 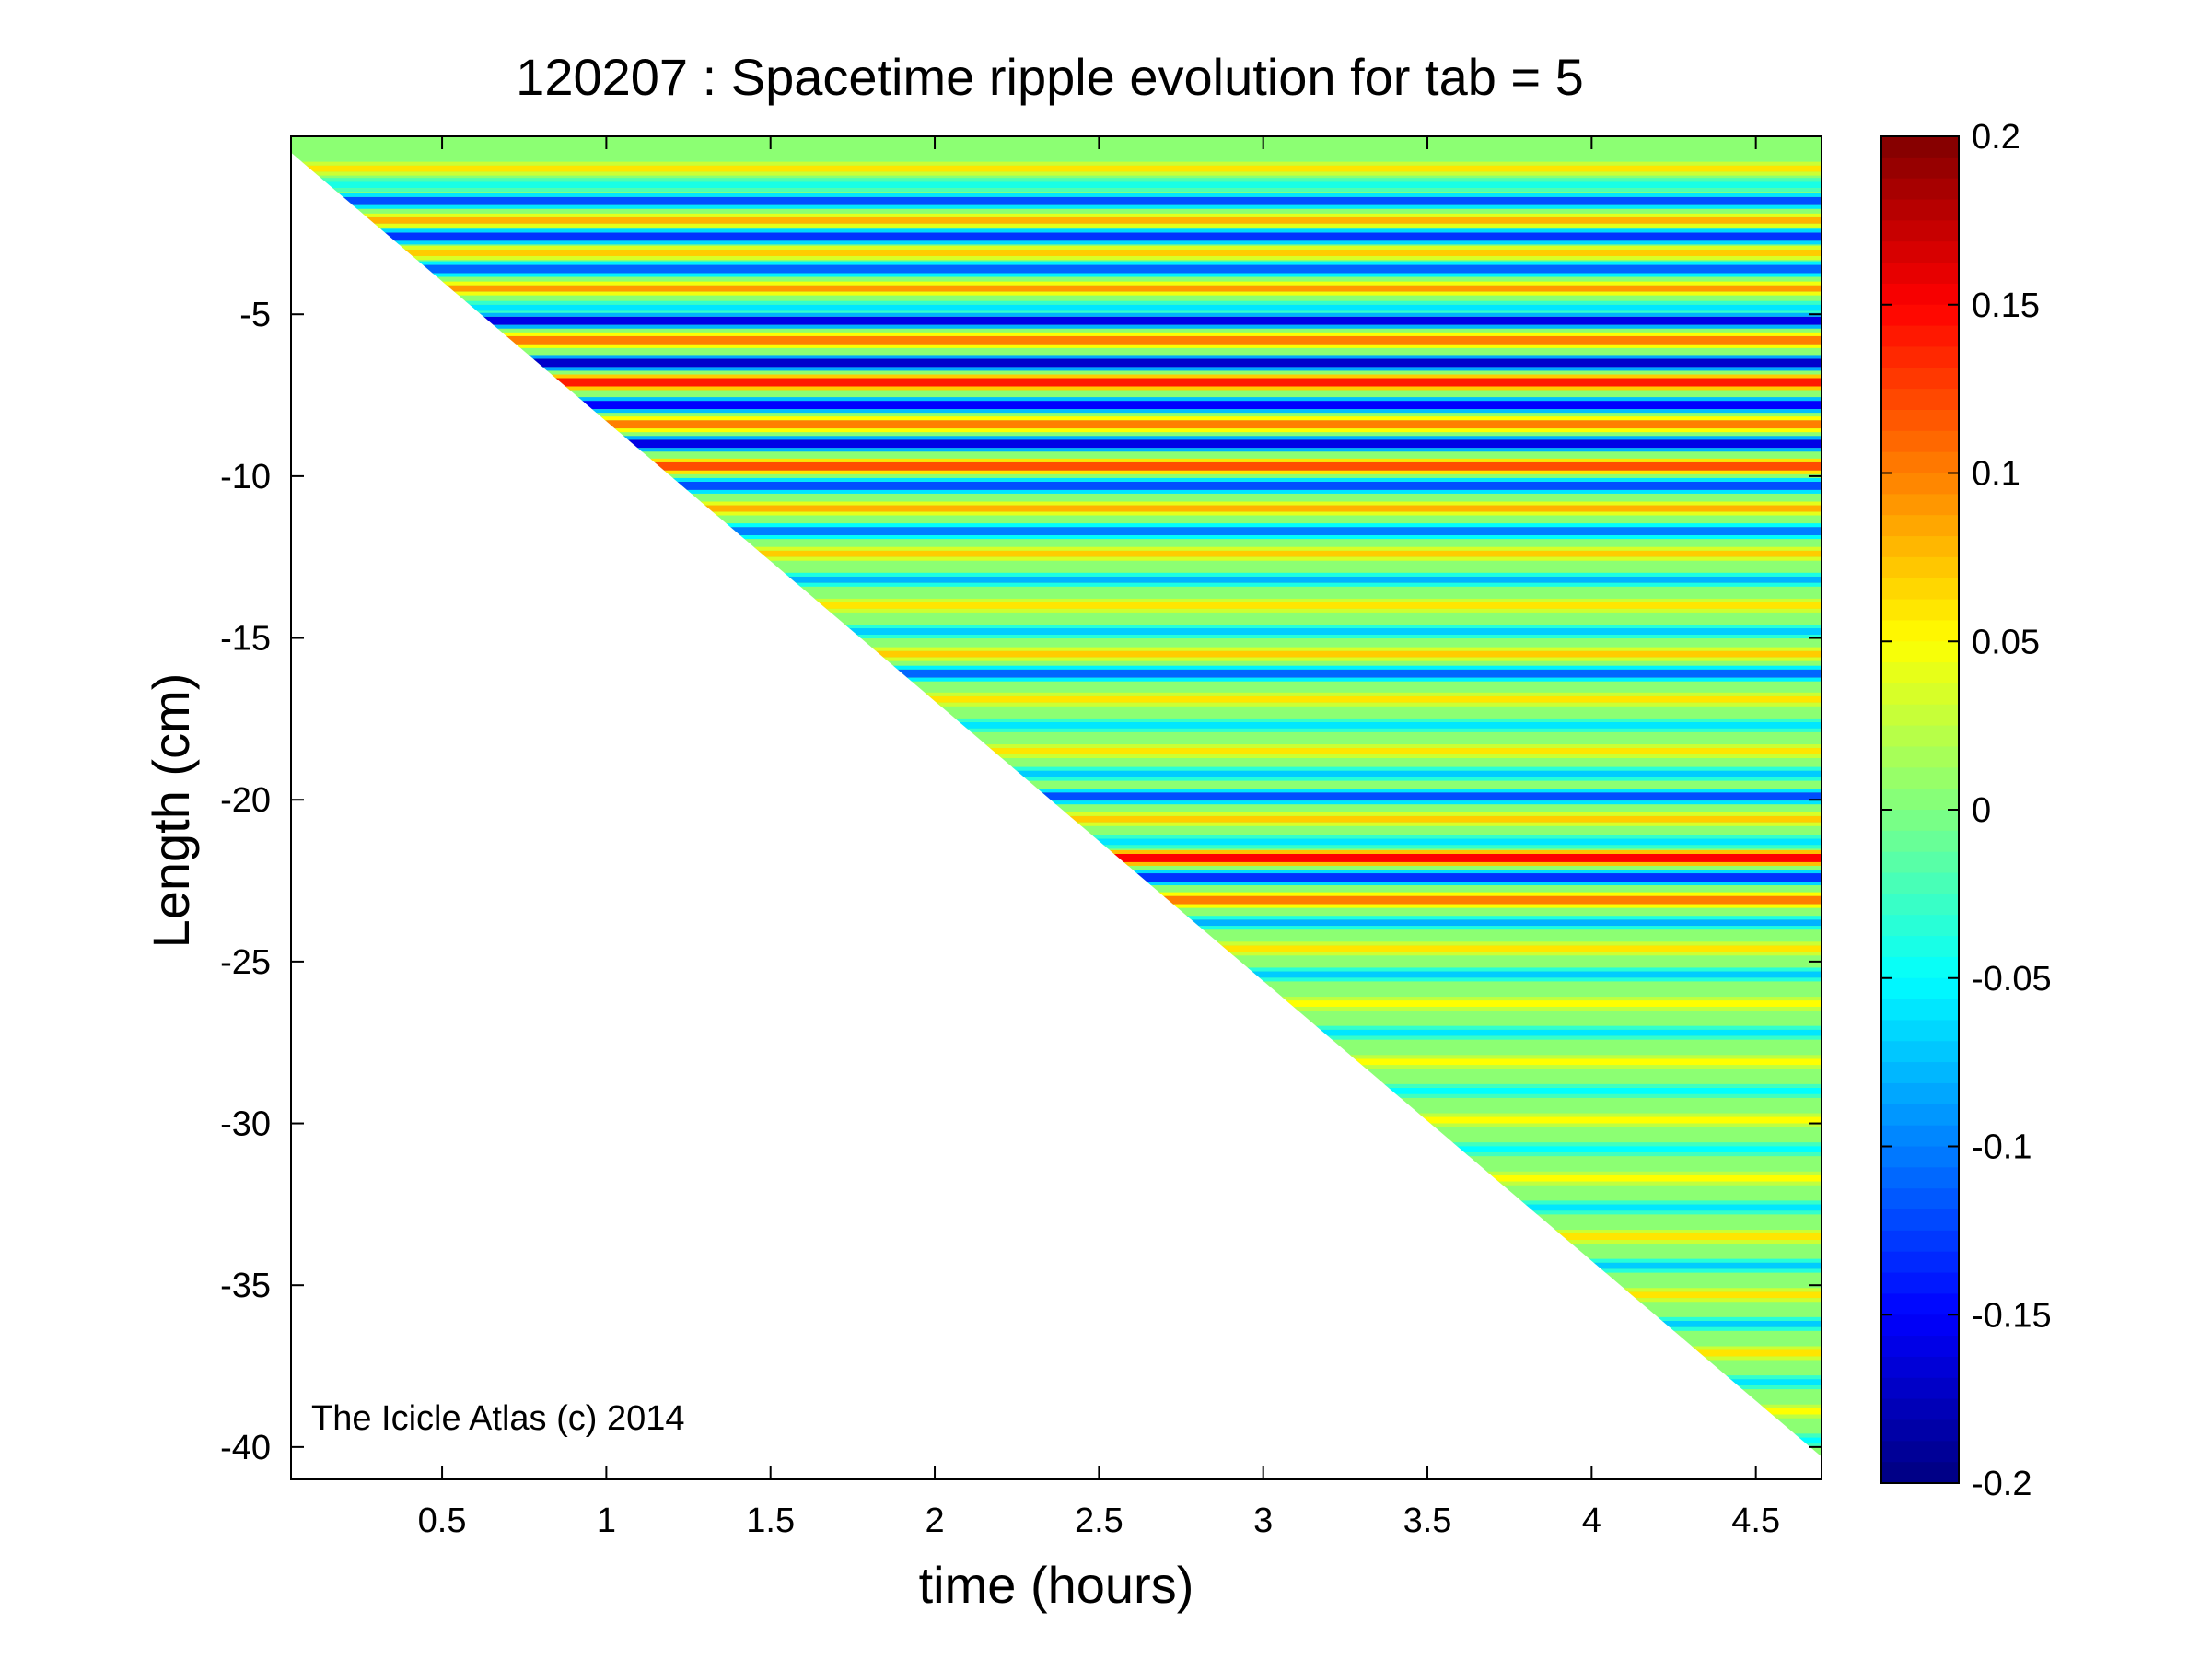 What do you see at coordinates (171, 811) in the screenshot?
I see `y-axis-label: Length (cm)` at bounding box center [171, 811].